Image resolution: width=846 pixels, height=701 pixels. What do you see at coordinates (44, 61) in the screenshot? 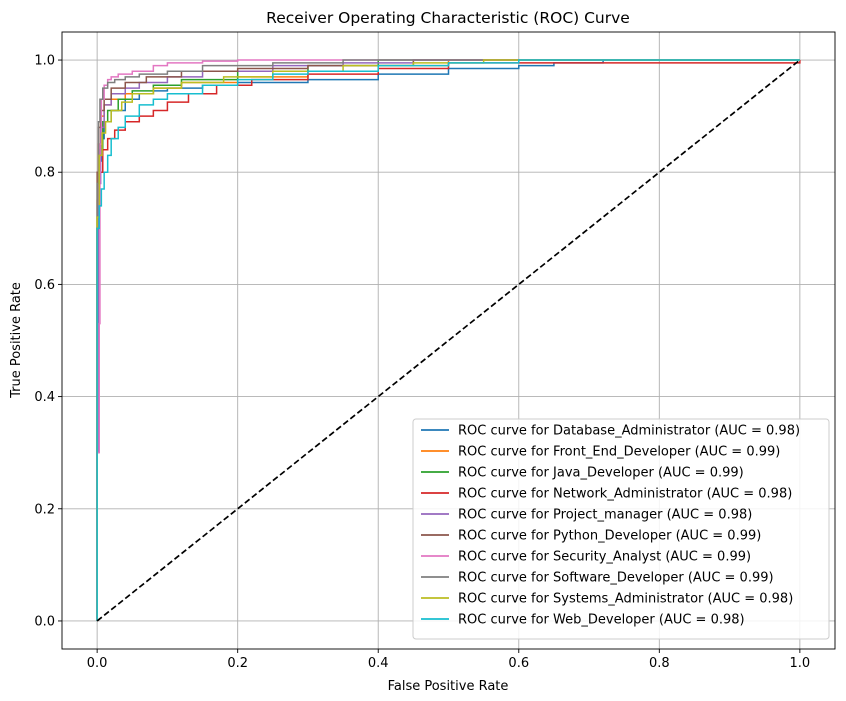
I see `y-tick-label: 1.0` at bounding box center [44, 61].